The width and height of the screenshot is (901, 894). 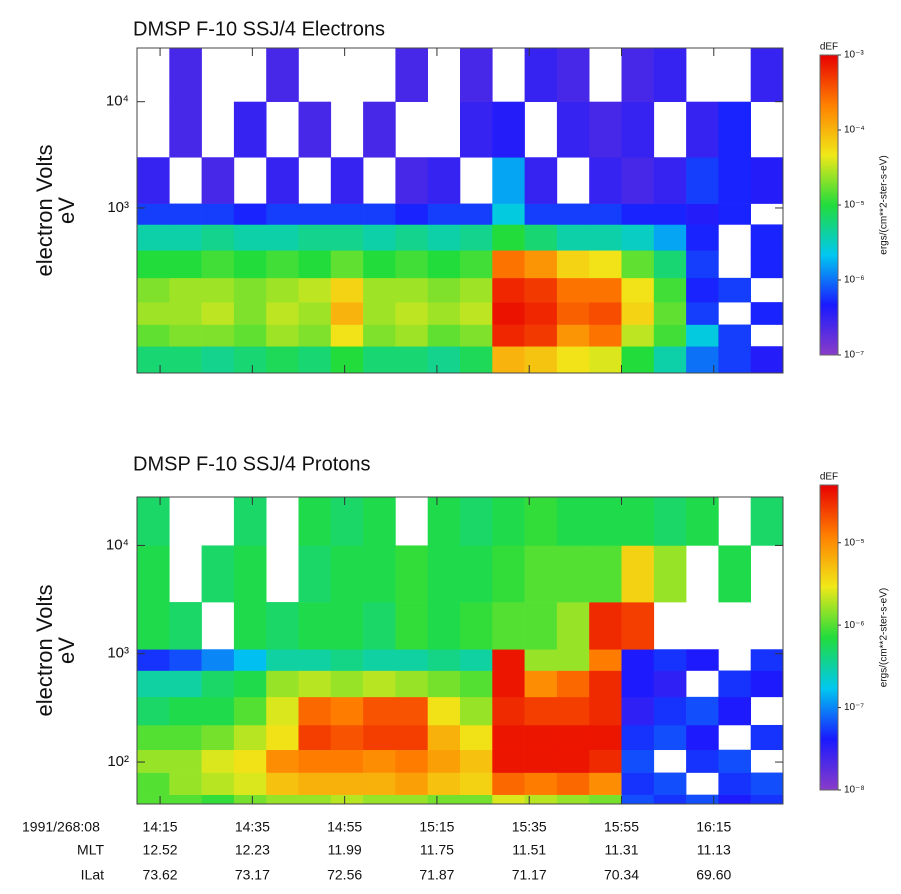 What do you see at coordinates (854, 55) in the screenshot?
I see `colorbar-tick-label: 10⁻³` at bounding box center [854, 55].